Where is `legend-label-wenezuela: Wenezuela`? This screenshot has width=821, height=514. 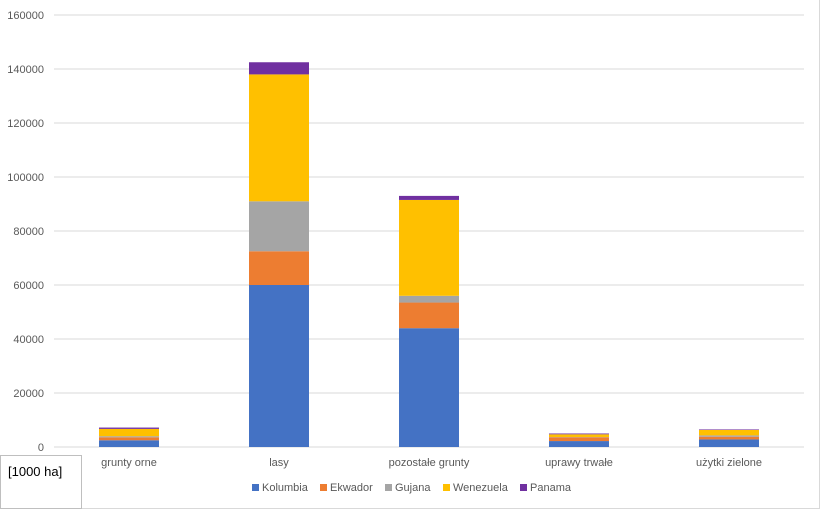 legend-label-wenezuela: Wenezuela is located at coordinates (481, 488).